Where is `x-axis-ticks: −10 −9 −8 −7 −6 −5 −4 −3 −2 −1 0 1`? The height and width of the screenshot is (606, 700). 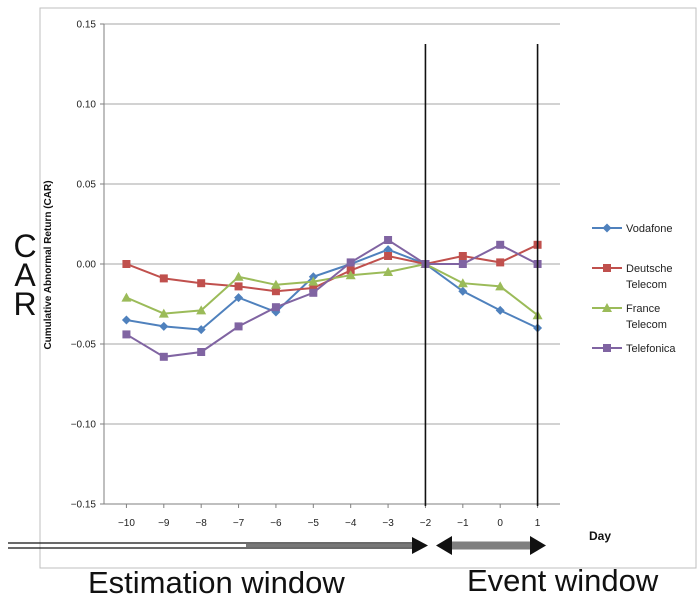
x-axis-ticks: −10 −9 −8 −7 −6 −5 −4 −3 −2 −1 0 1 is located at coordinates (329, 516).